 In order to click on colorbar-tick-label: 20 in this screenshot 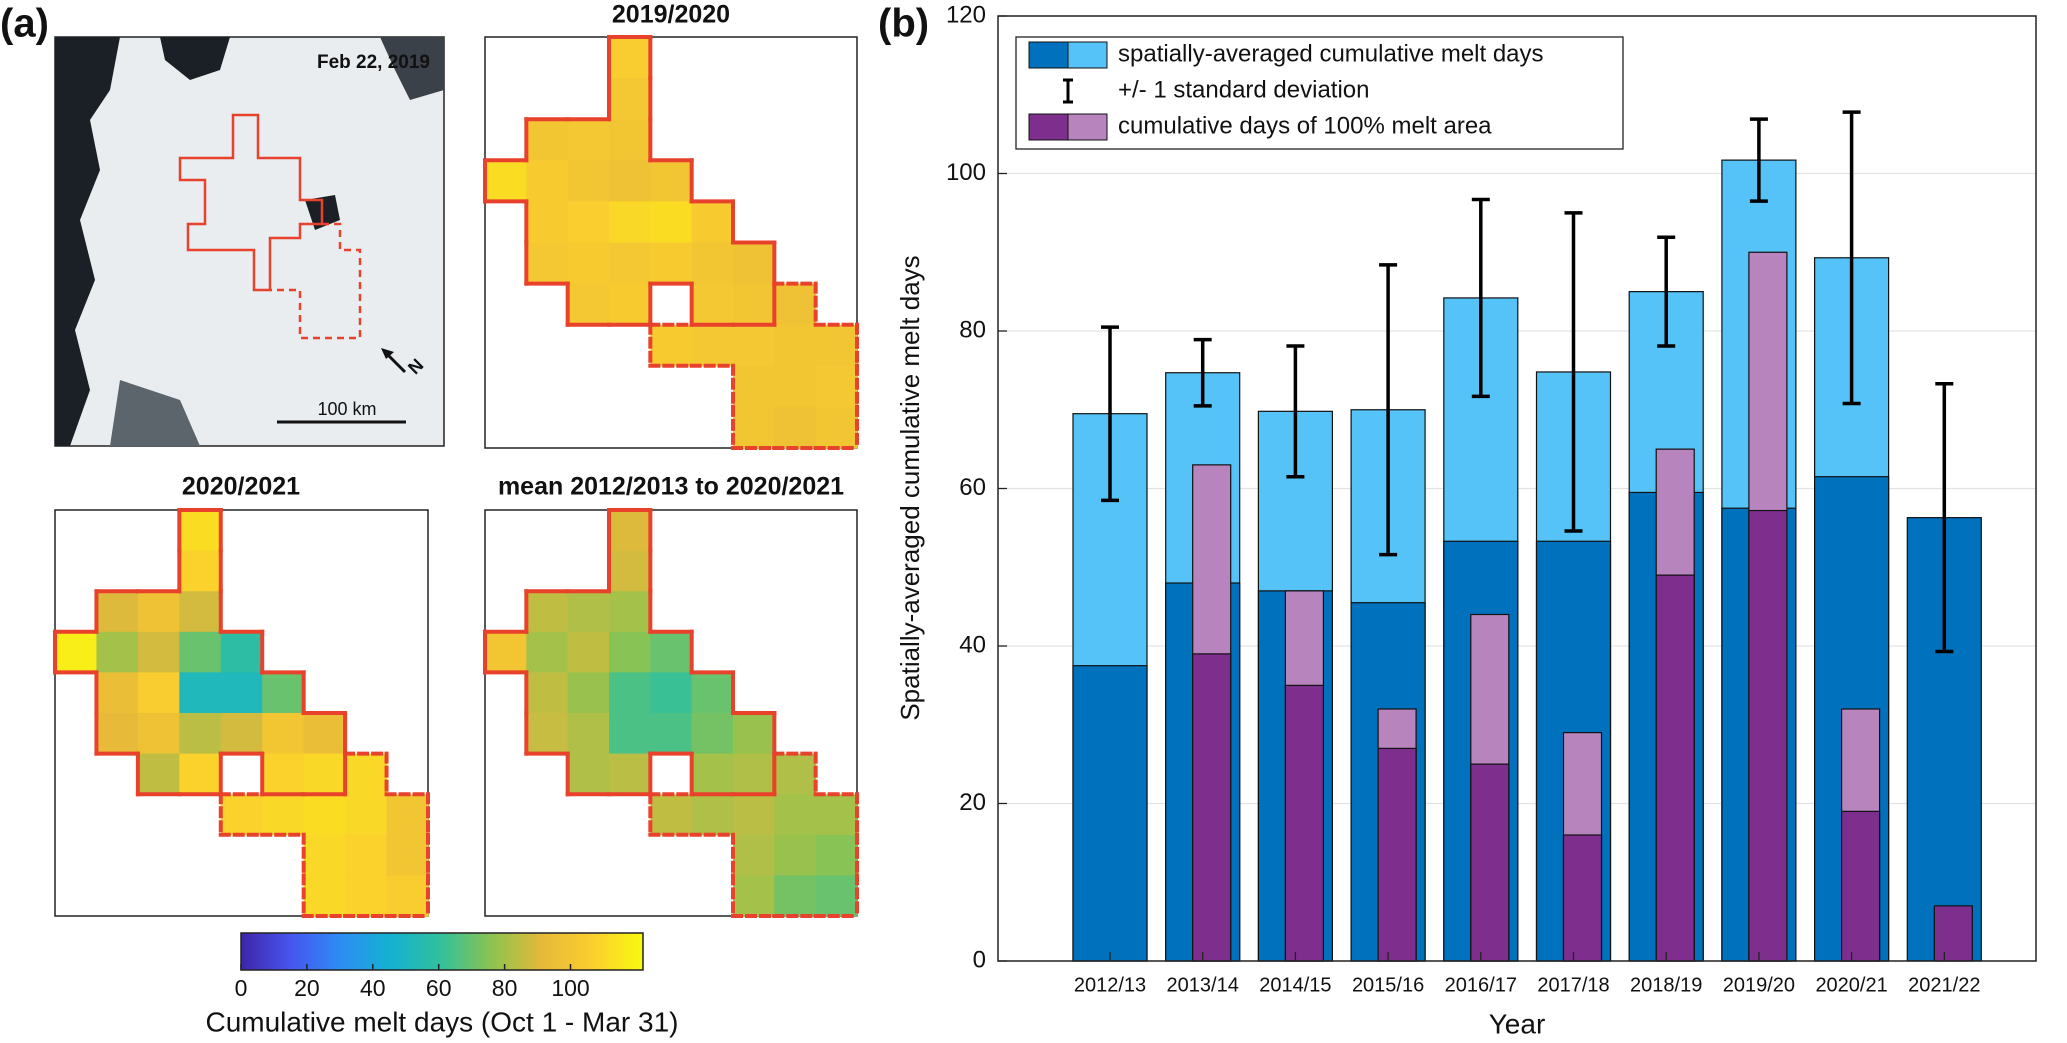, I will do `click(307, 988)`.